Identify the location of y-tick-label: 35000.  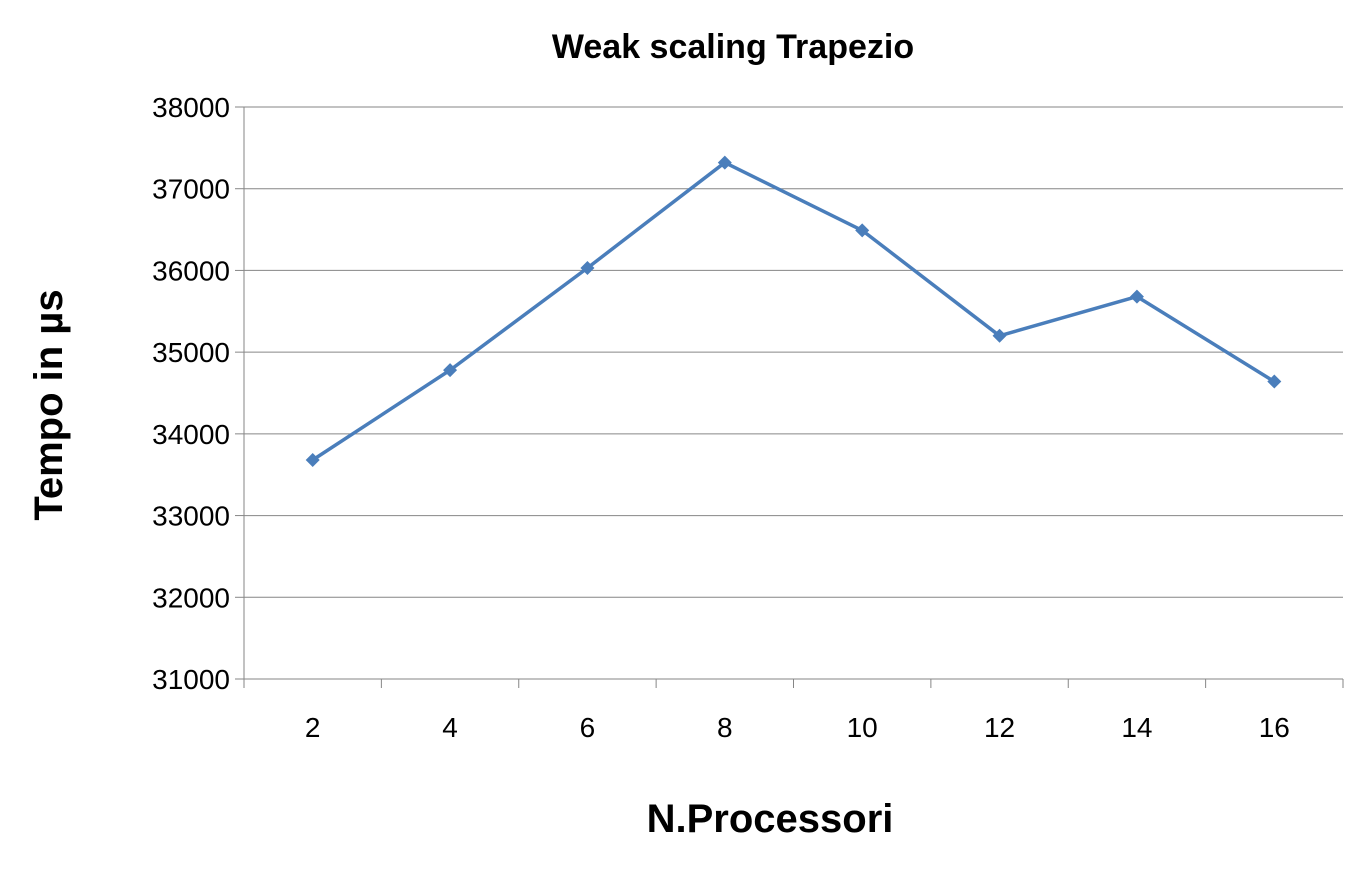
(191, 352).